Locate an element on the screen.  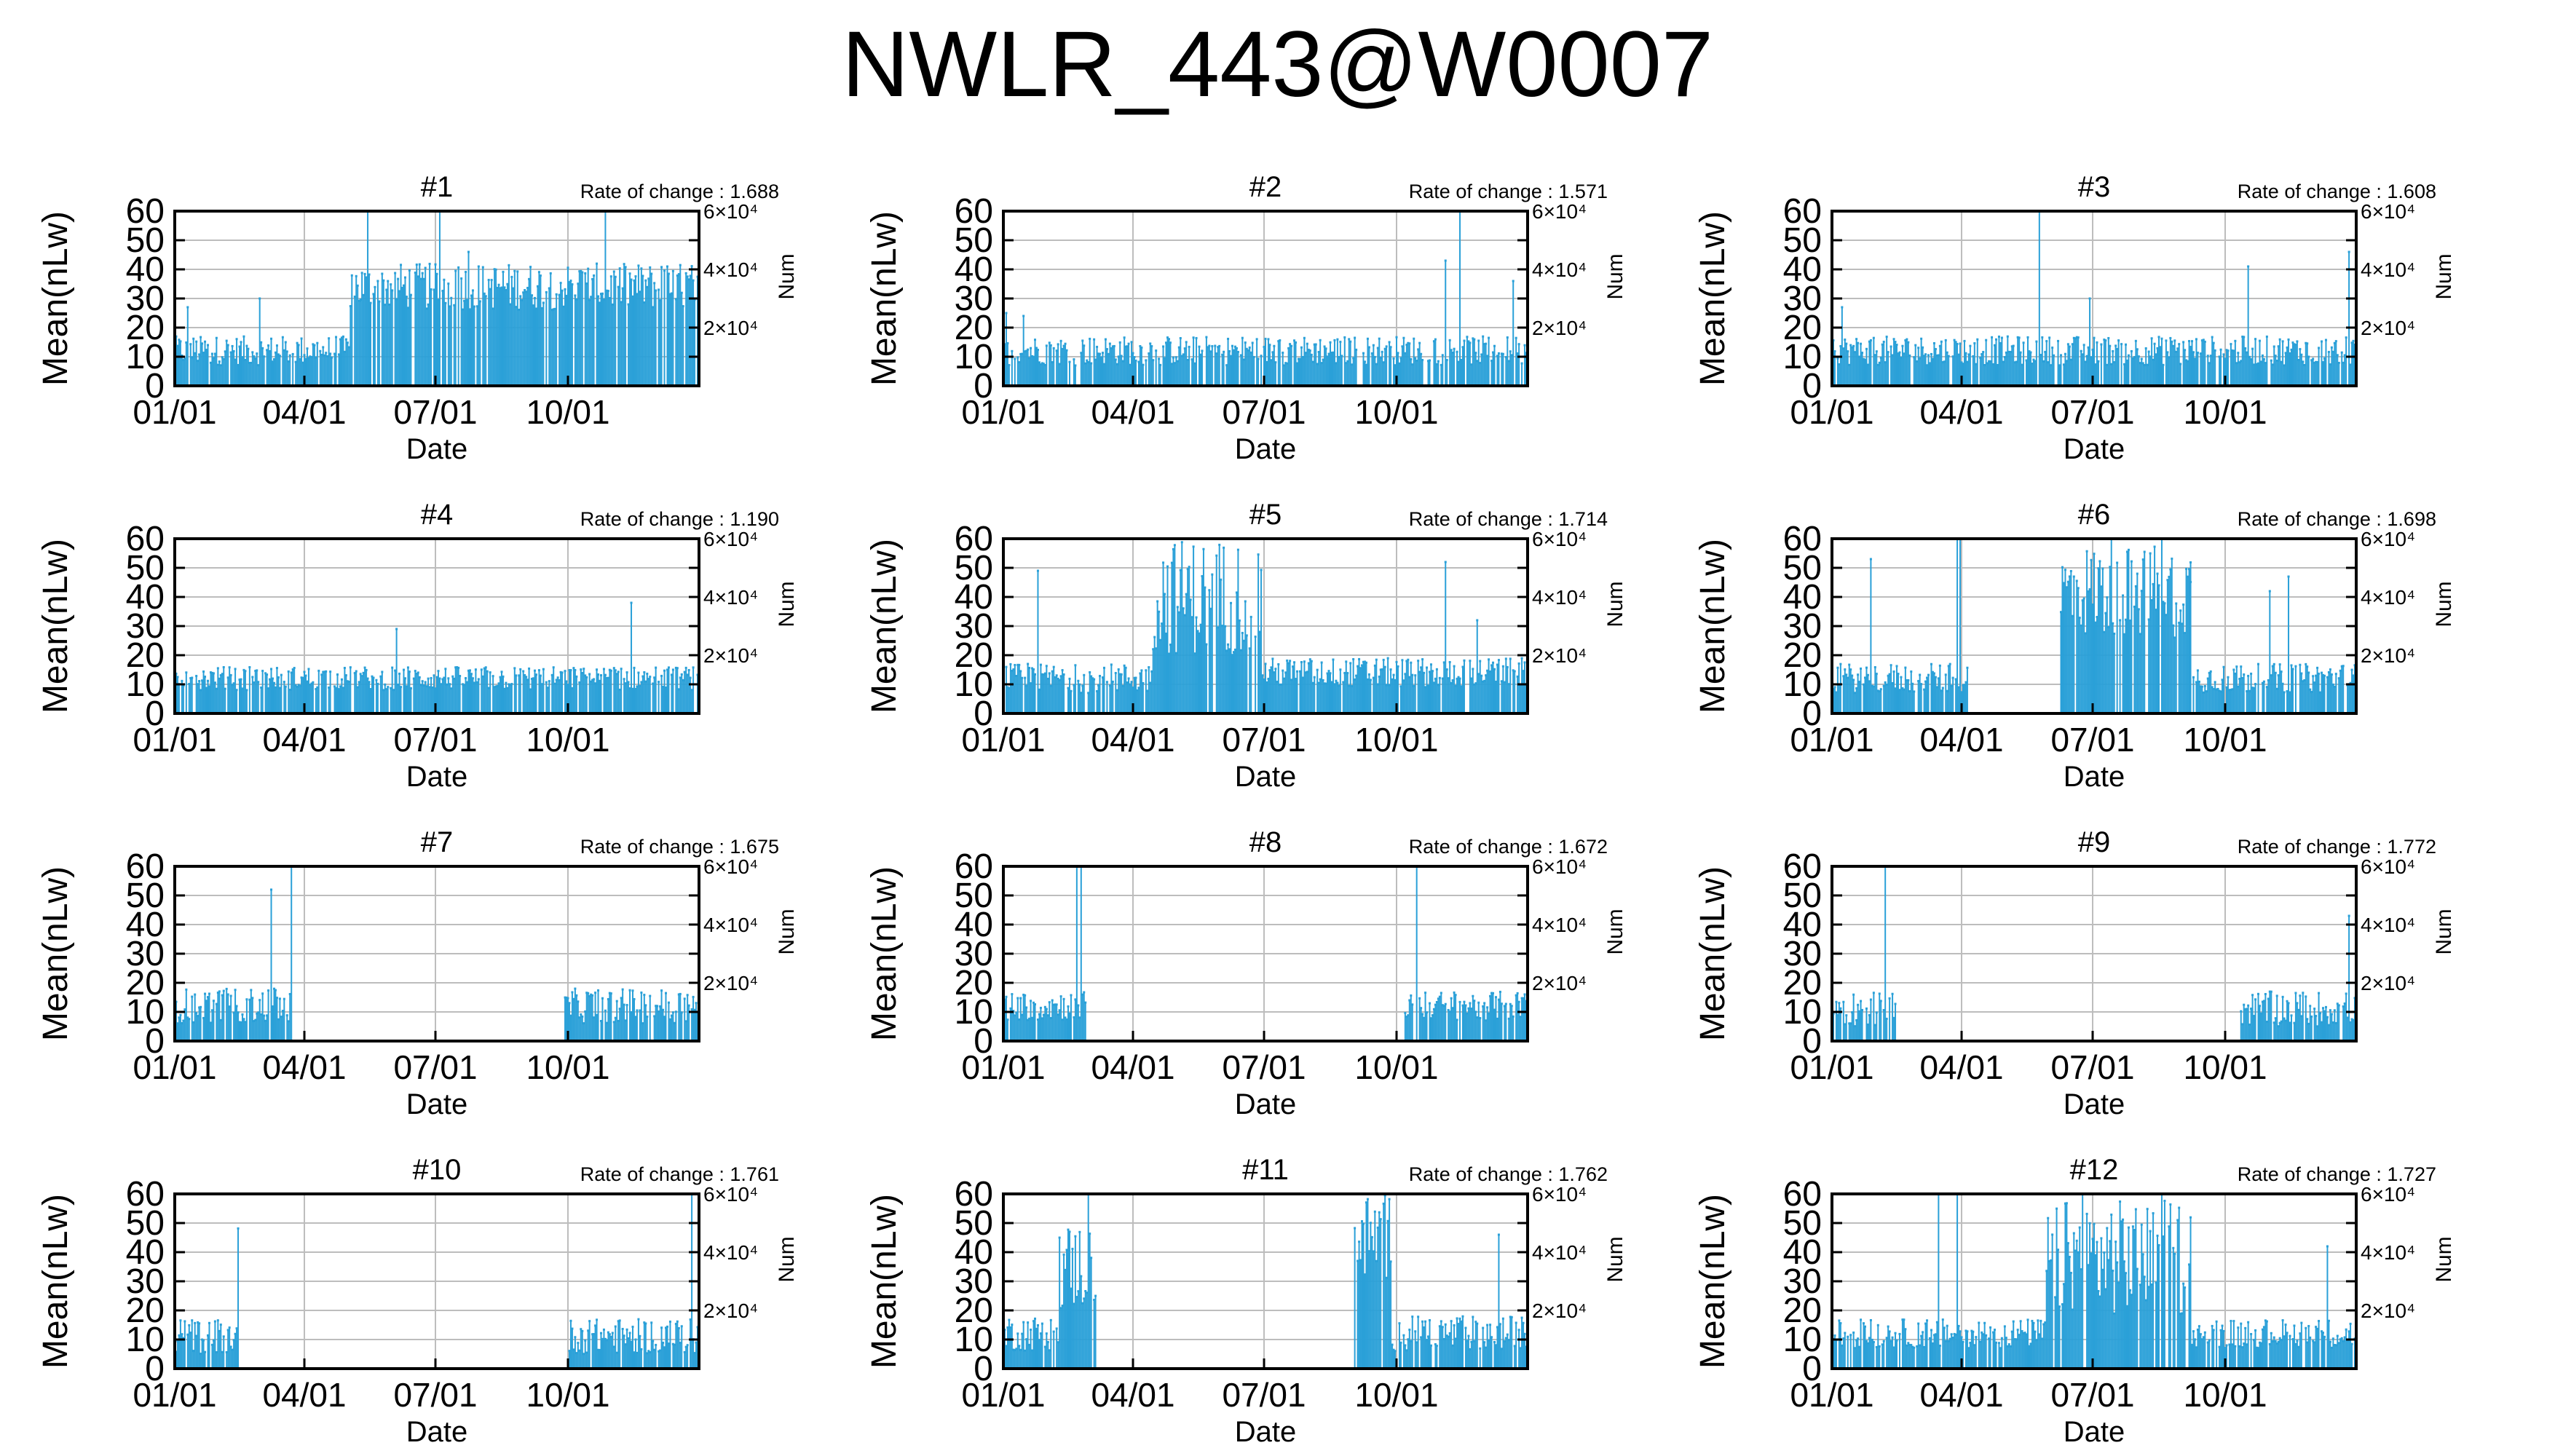
y-tick-label: 60 is located at coordinates (145, 539).